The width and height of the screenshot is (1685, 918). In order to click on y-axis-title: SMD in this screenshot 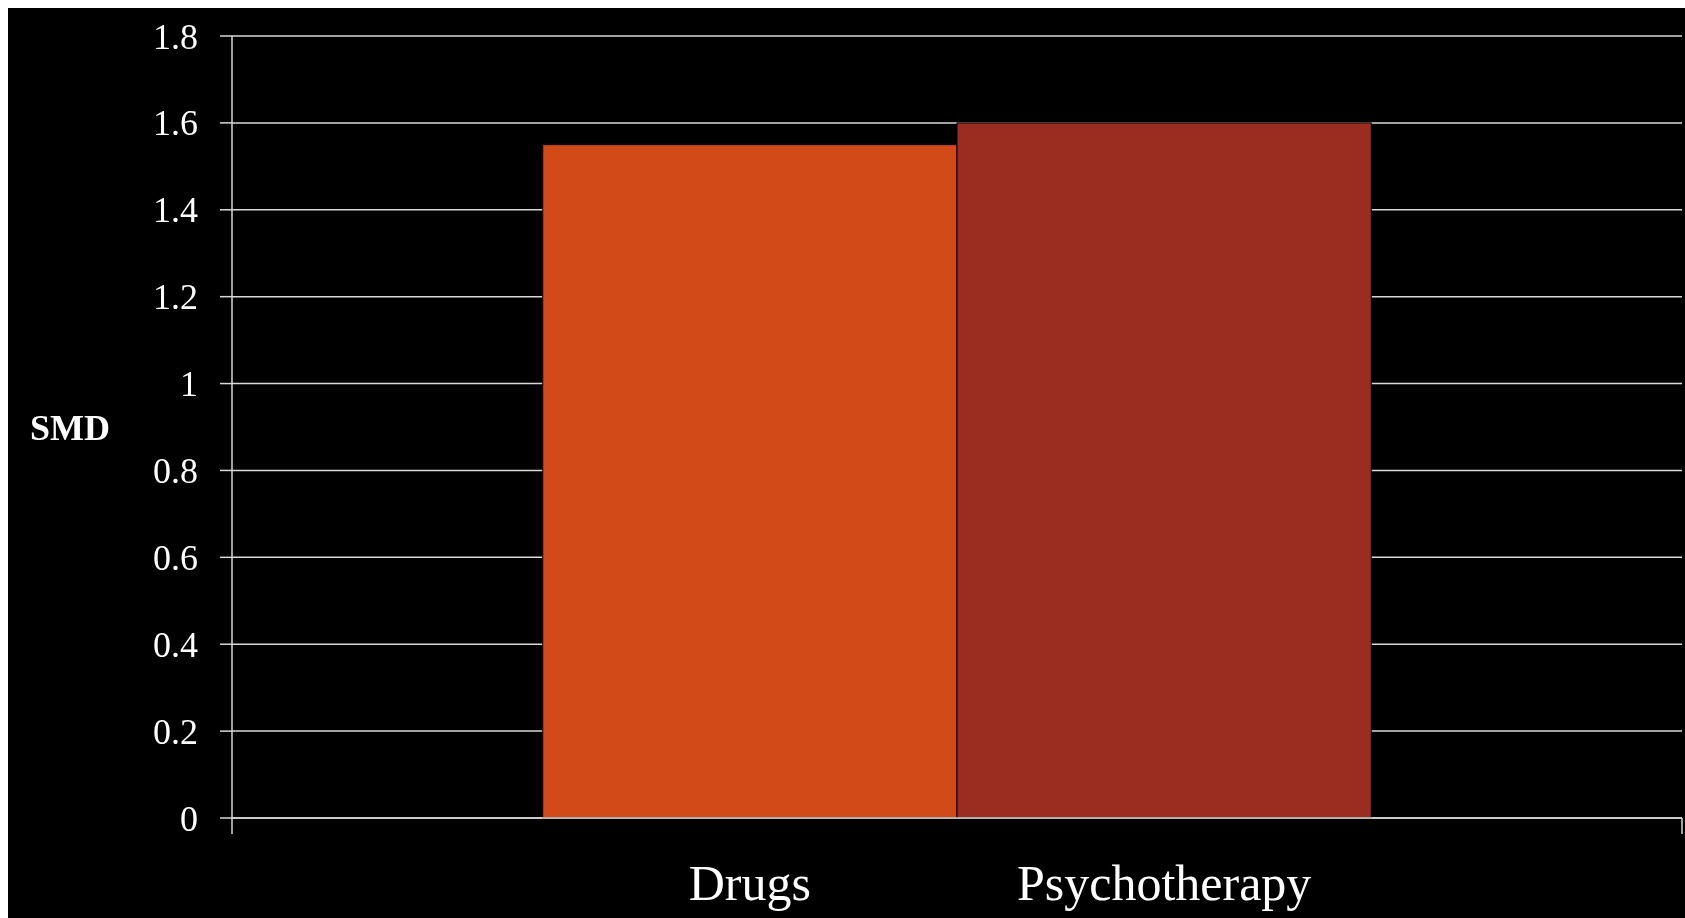, I will do `click(70, 427)`.